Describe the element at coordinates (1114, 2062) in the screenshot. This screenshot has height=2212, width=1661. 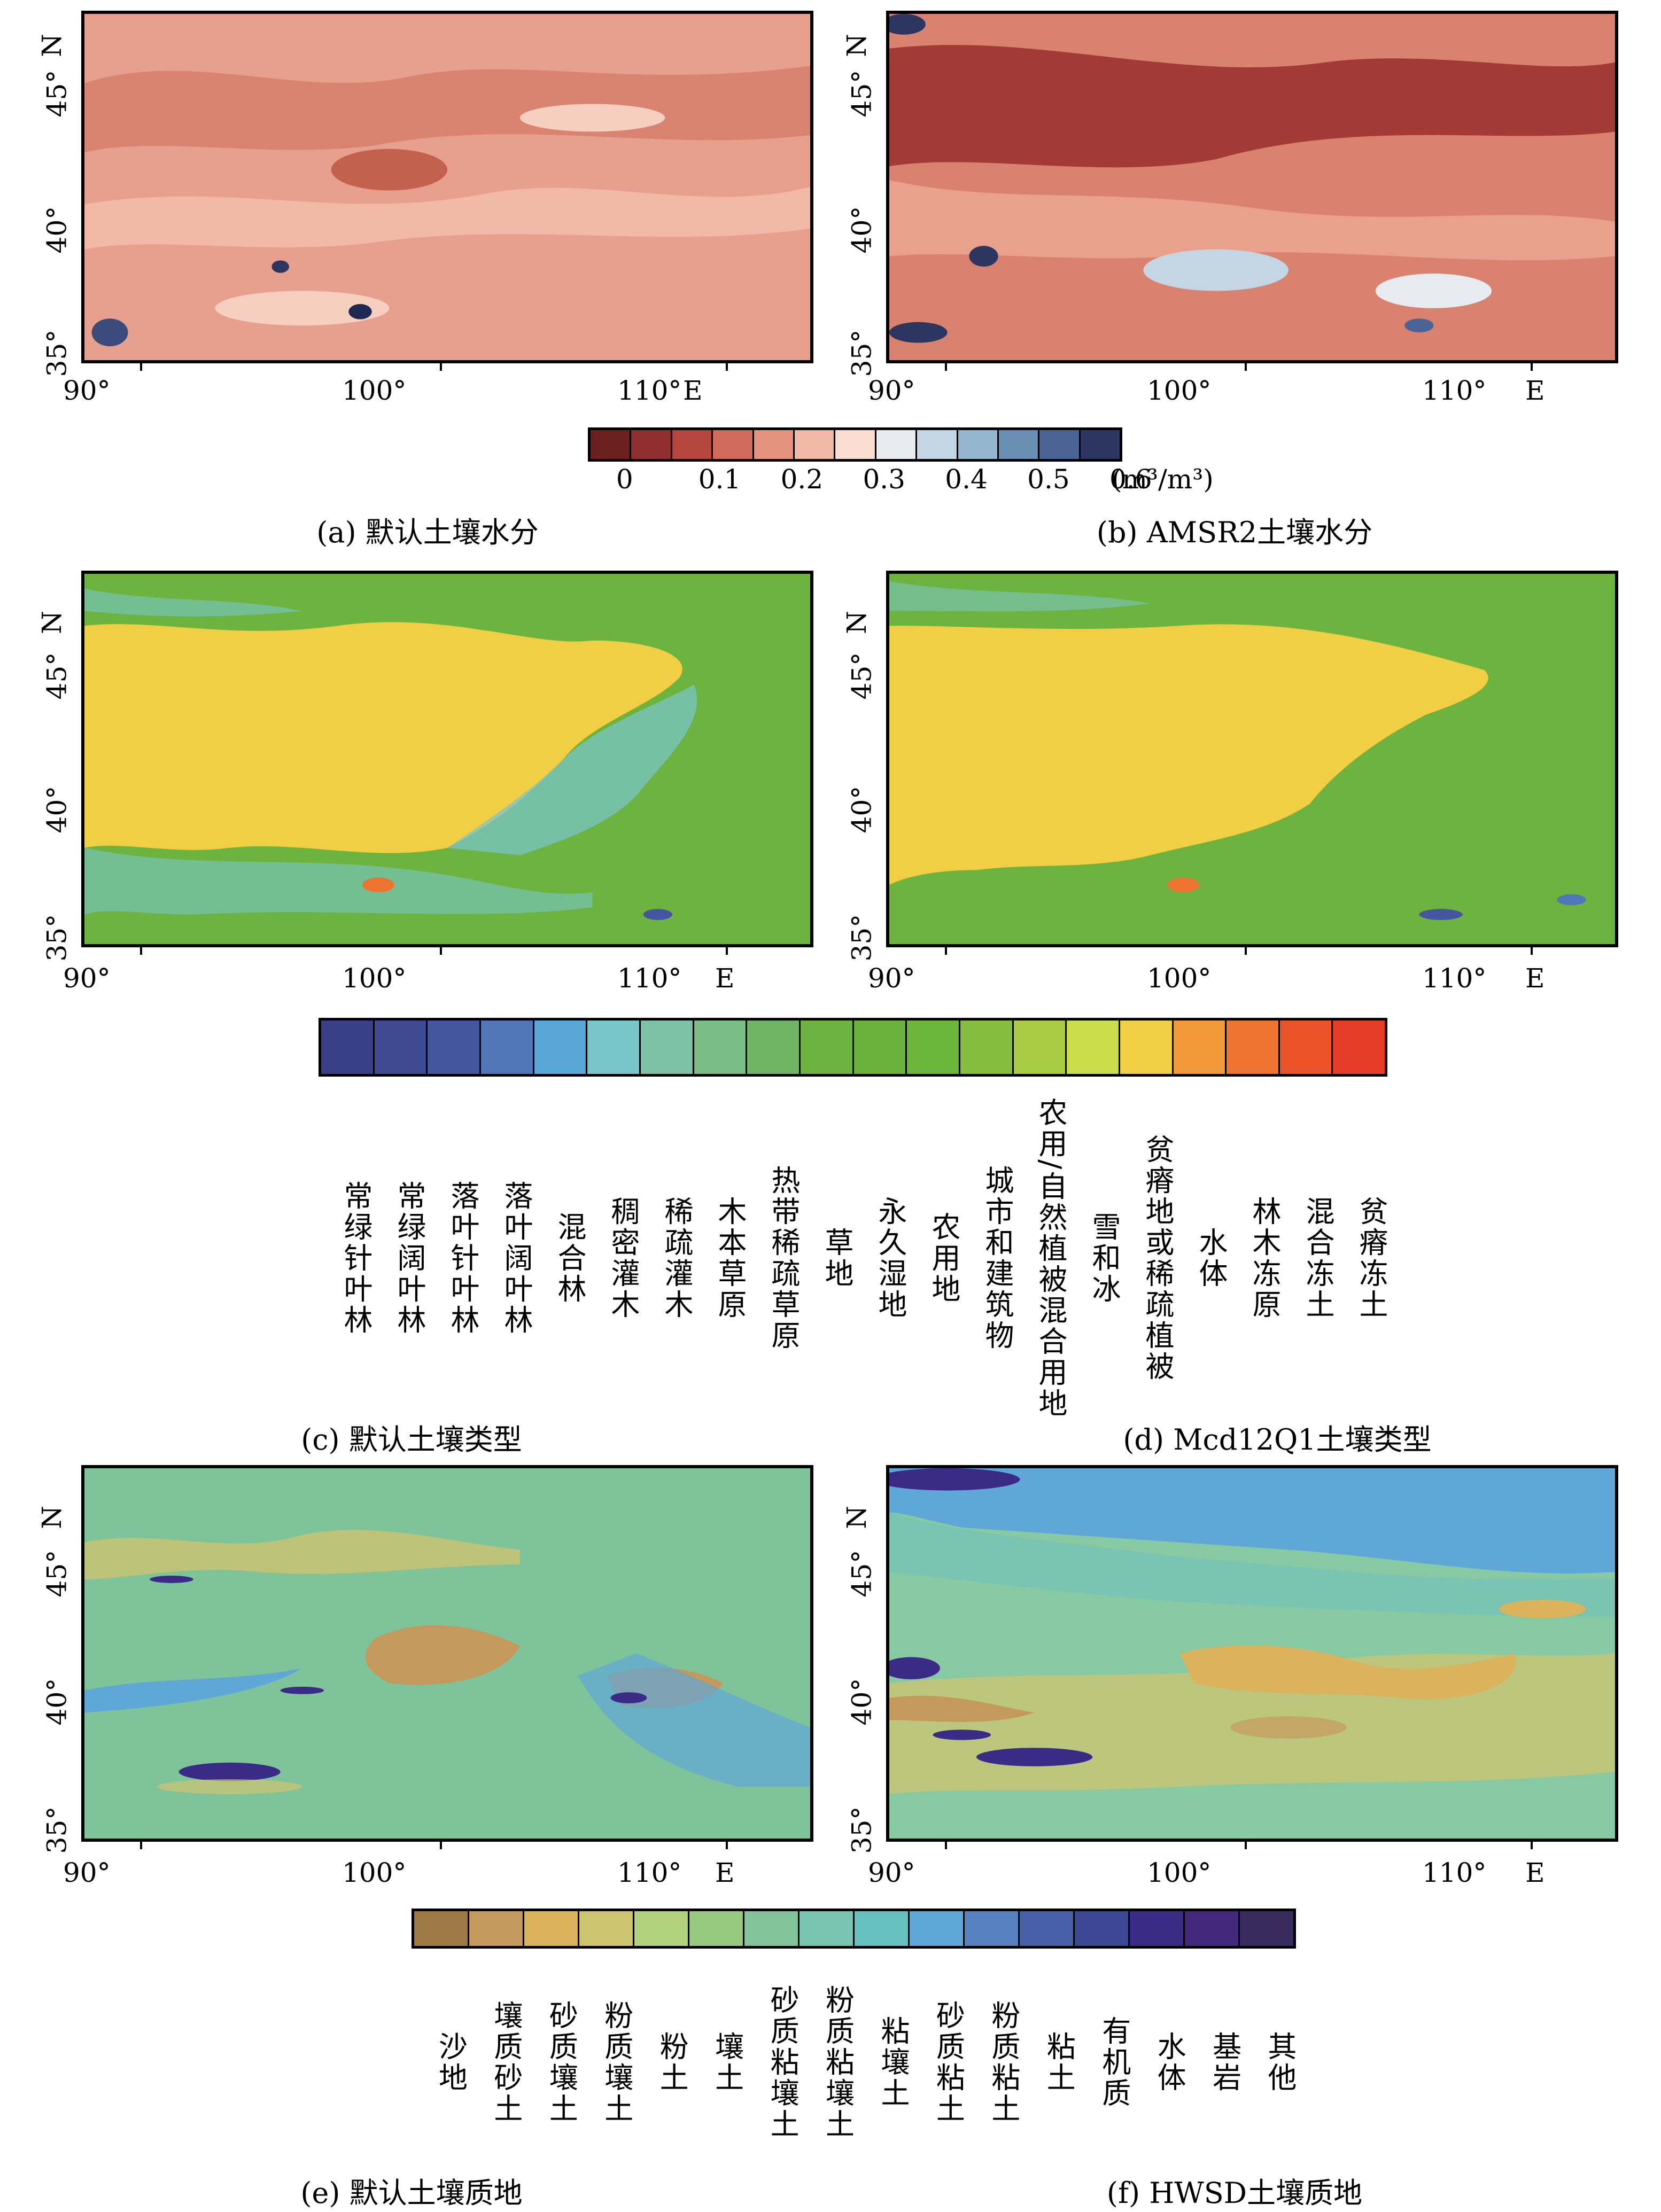
I see `texture-label-12: 有机质` at that location.